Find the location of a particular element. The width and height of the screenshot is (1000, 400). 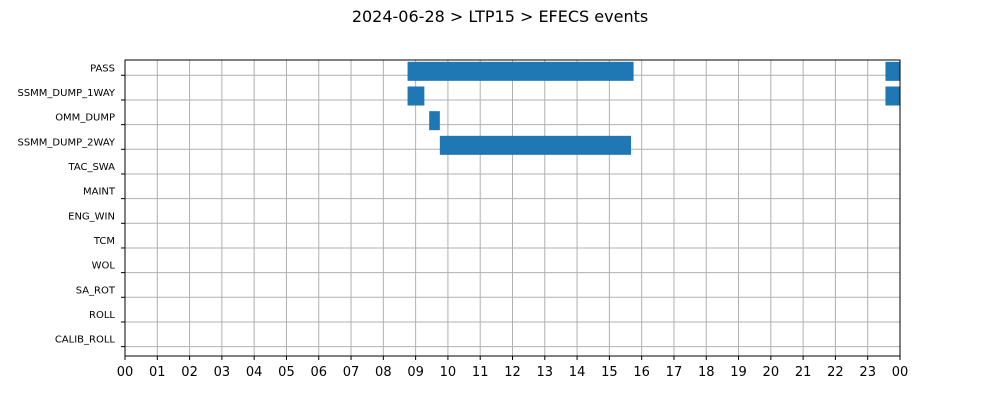

x-tick-label: 03 is located at coordinates (222, 372).